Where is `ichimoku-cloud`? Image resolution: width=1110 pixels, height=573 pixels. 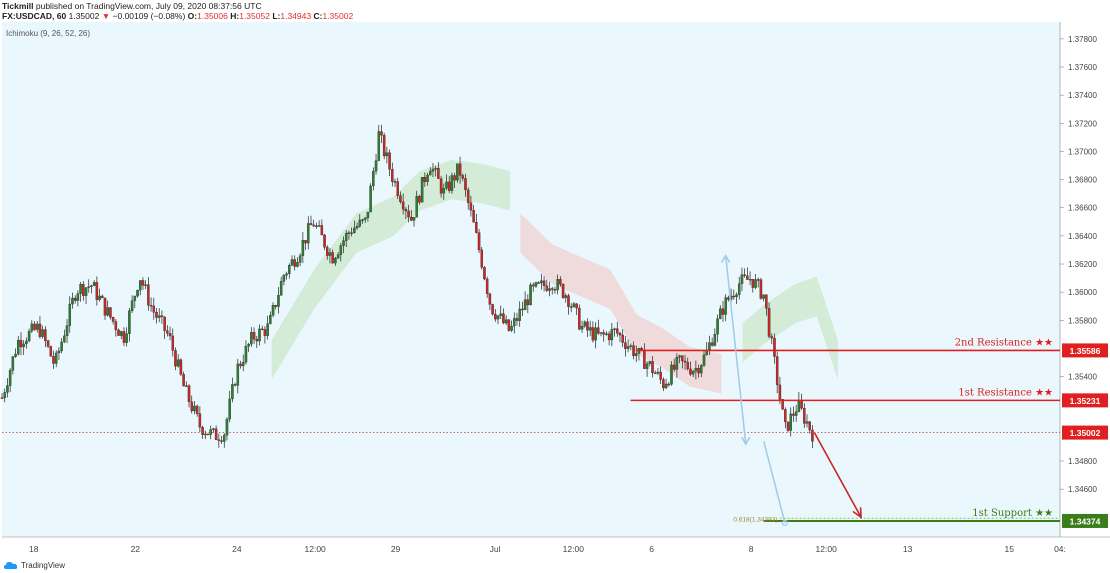 ichimoku-cloud is located at coordinates (790, 328).